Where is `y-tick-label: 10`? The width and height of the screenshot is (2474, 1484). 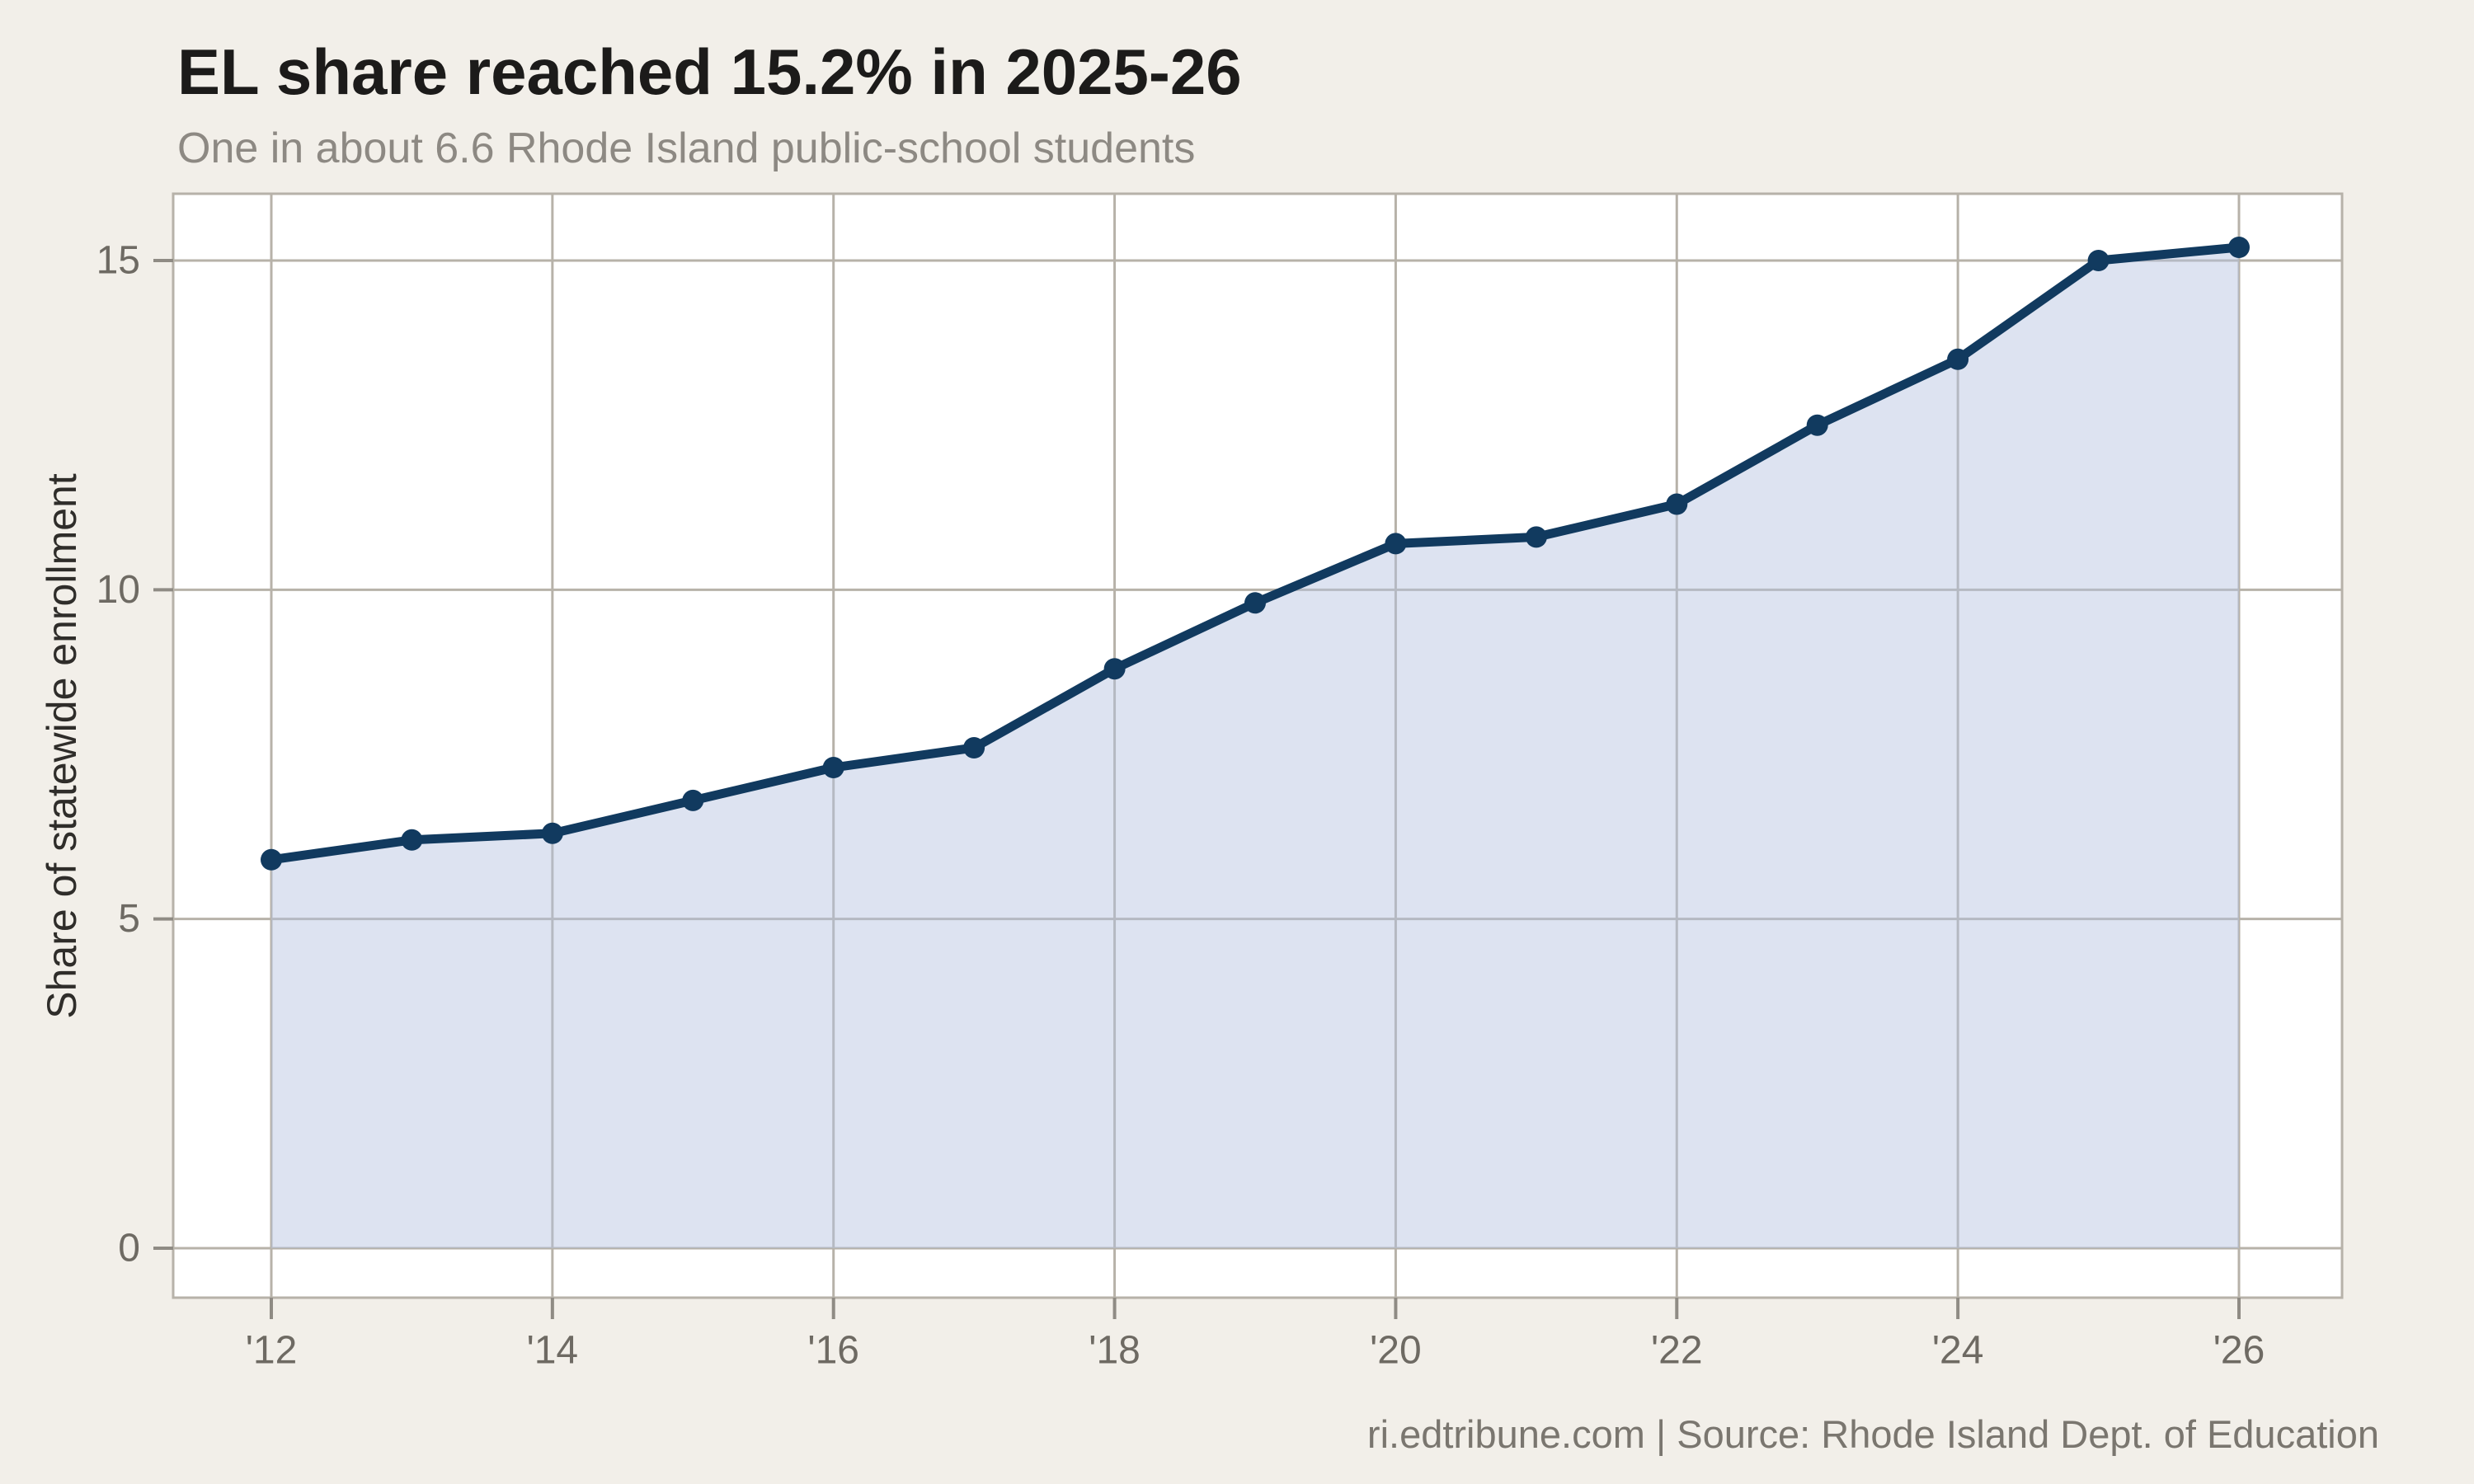
y-tick-label: 10 is located at coordinates (118, 590).